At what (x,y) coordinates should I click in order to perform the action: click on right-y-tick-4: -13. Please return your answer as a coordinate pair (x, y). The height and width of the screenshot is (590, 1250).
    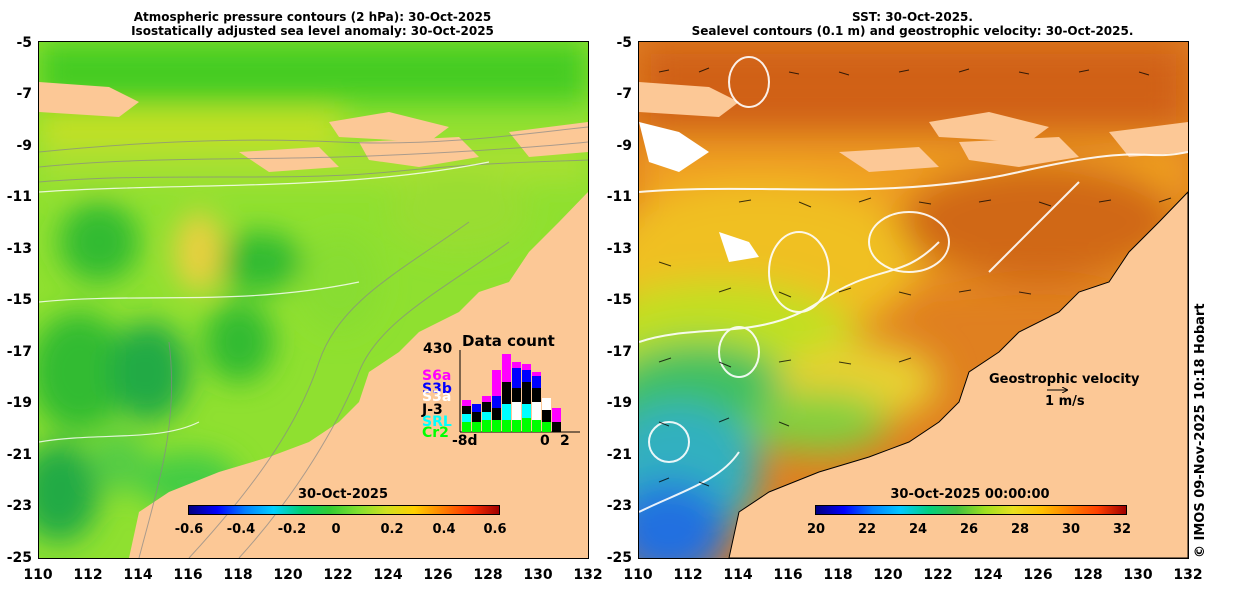
    Looking at the image, I should click on (619, 249).